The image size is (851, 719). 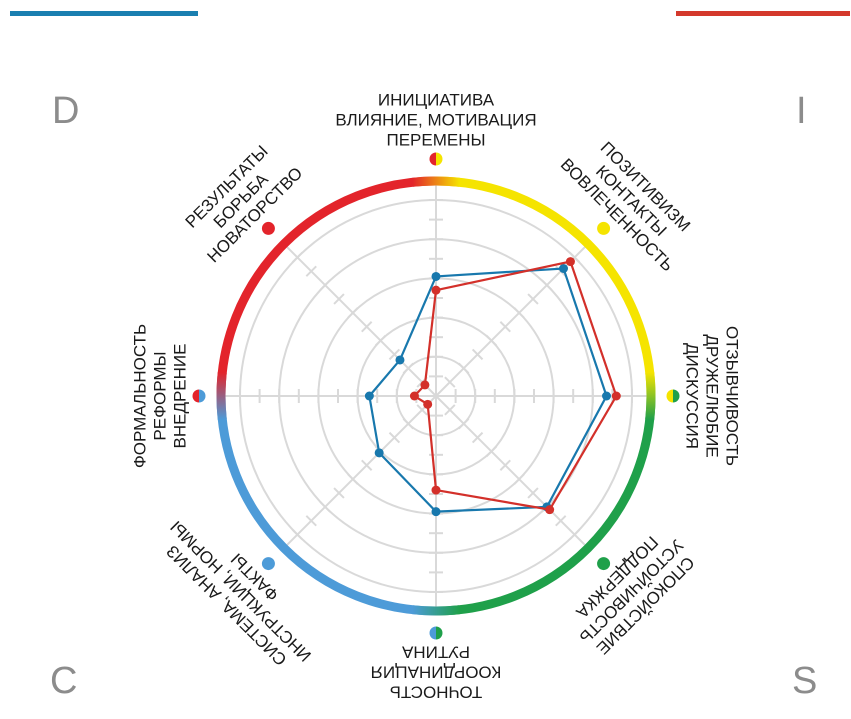 What do you see at coordinates (732, 396) in the screenshot?
I see `axis-label-2-line-0: ОТЗЫВЧИВОСТЬ` at bounding box center [732, 396].